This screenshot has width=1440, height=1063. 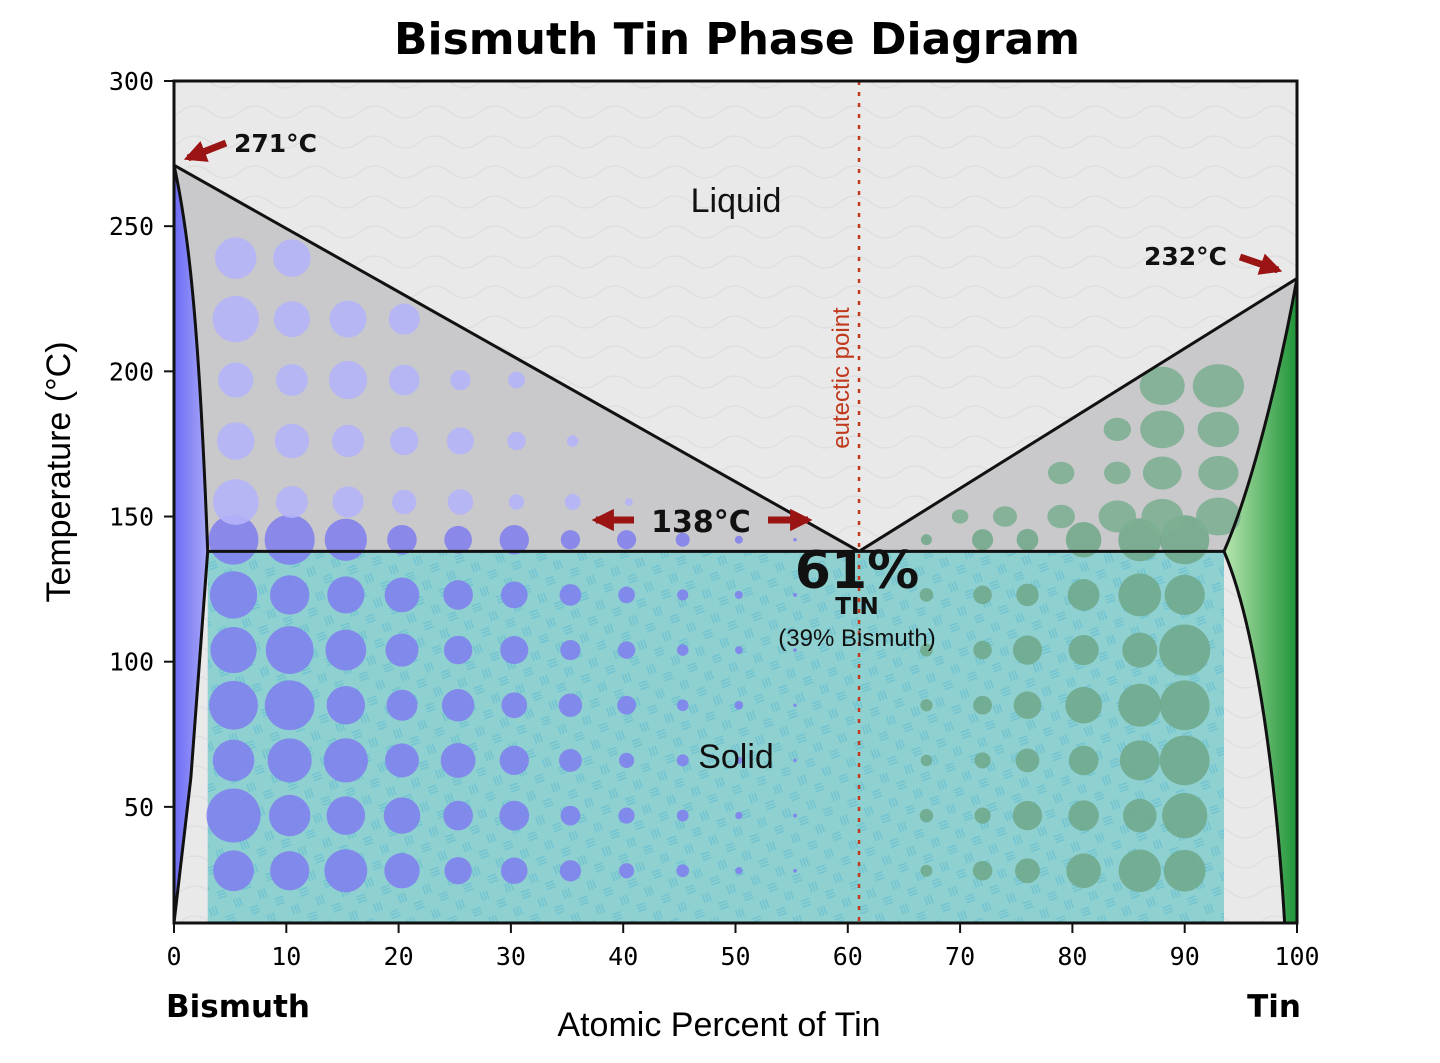 What do you see at coordinates (59, 471) in the screenshot?
I see `y-axis-label: Temperature (°C)` at bounding box center [59, 471].